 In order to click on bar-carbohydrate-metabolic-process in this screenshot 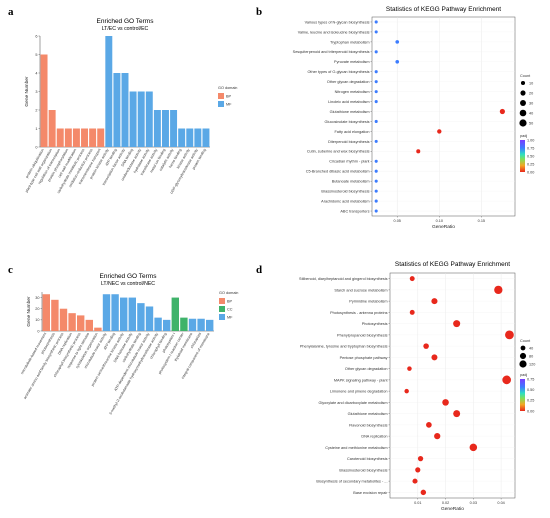, I will do `click(85, 137)`.